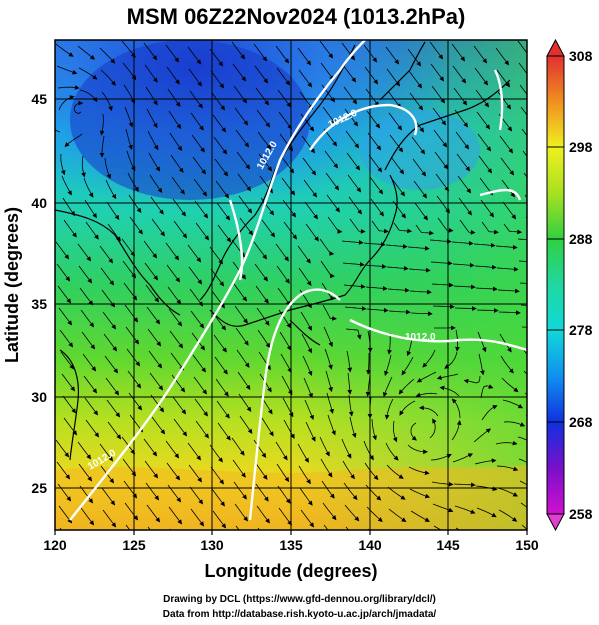 This screenshot has height=625, width=599. What do you see at coordinates (569, 285) in the screenshot?
I see `colorbar: 308 298 288 278 268 258` at bounding box center [569, 285].